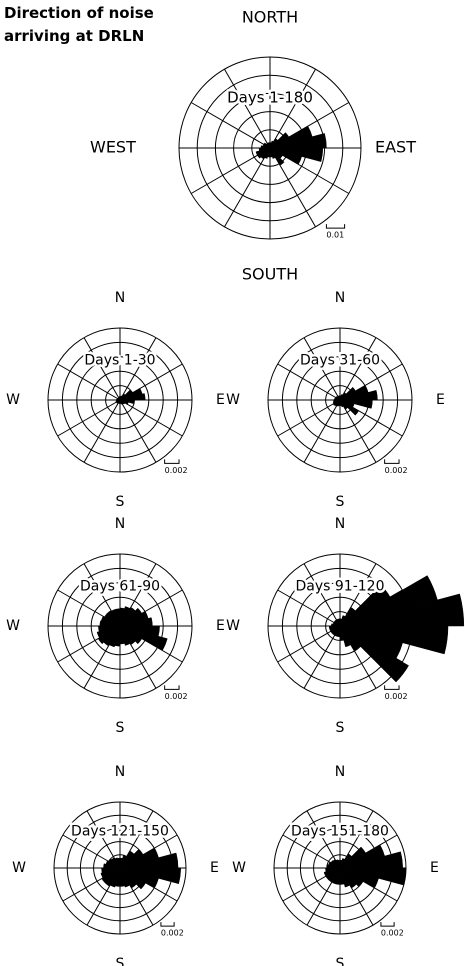  I want to click on panel-subtitle: Days 91-120, so click(340, 586).